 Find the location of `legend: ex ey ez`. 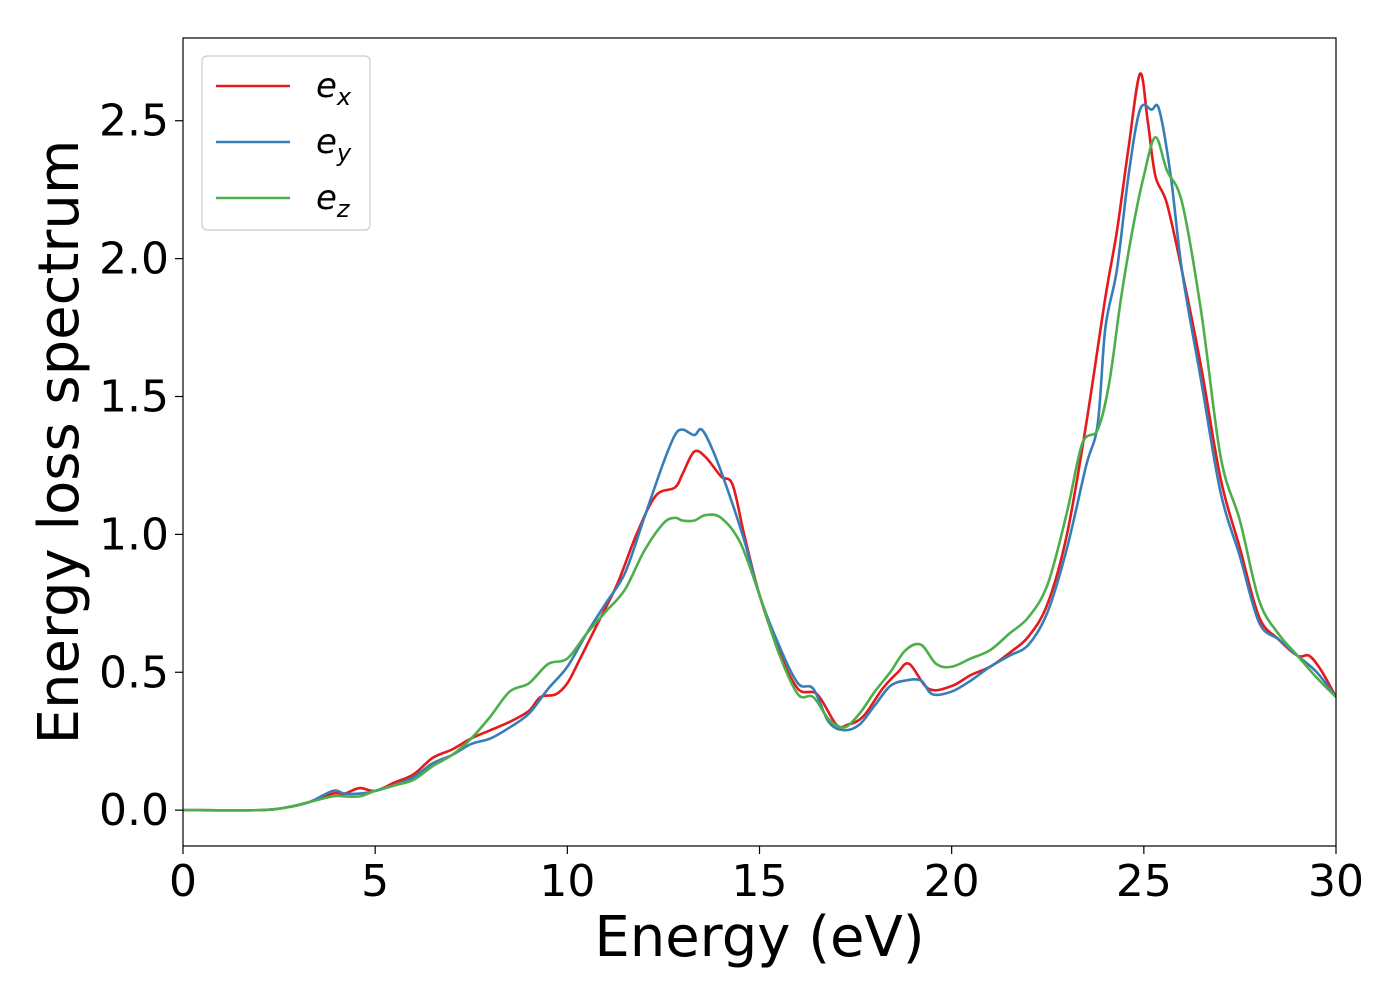

legend: ex ey ez is located at coordinates (286, 143).